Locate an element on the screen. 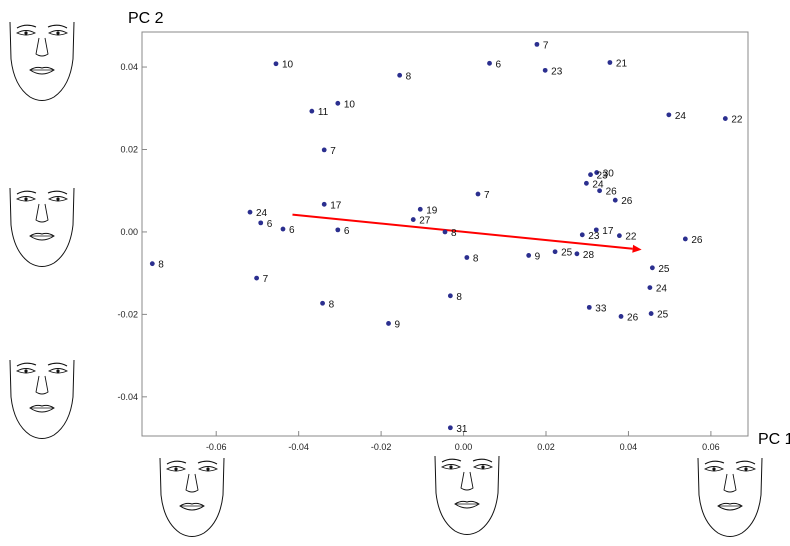 The height and width of the screenshot is (546, 790). y-tick-label: 0.00 is located at coordinates (129, 232).